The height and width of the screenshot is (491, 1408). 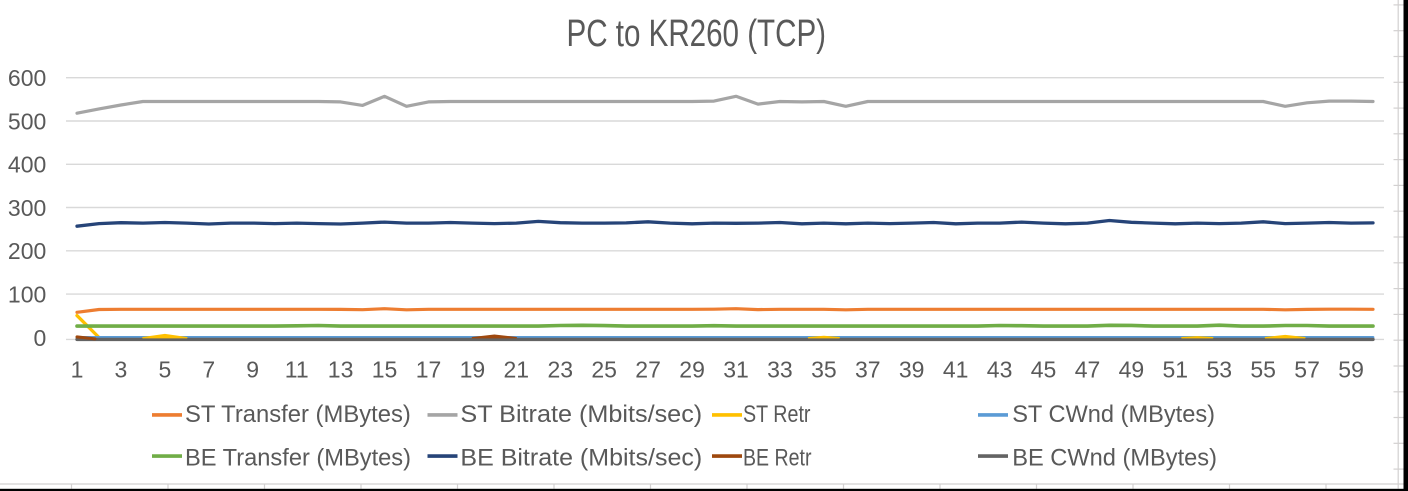 What do you see at coordinates (165, 369) in the screenshot?
I see `svg-text: 5` at bounding box center [165, 369].